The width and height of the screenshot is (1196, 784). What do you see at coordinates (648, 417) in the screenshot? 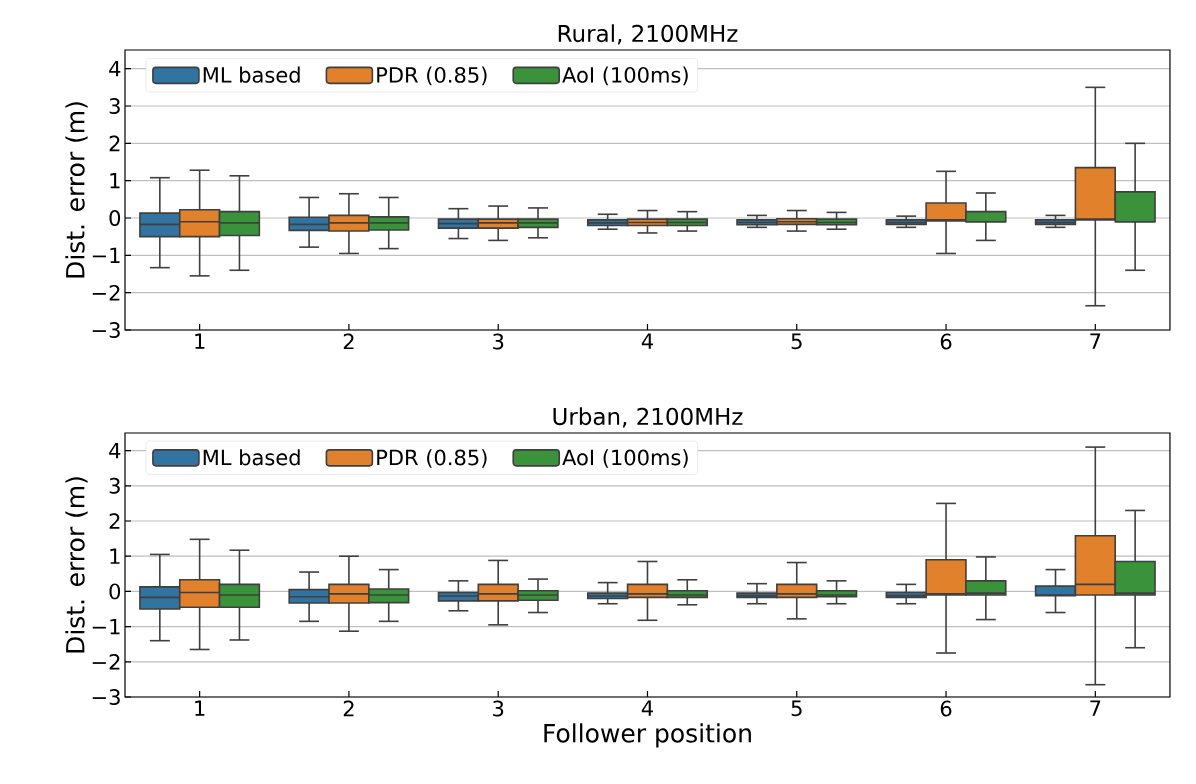
I see `chart-title: Urban, 2100MHz` at bounding box center [648, 417].